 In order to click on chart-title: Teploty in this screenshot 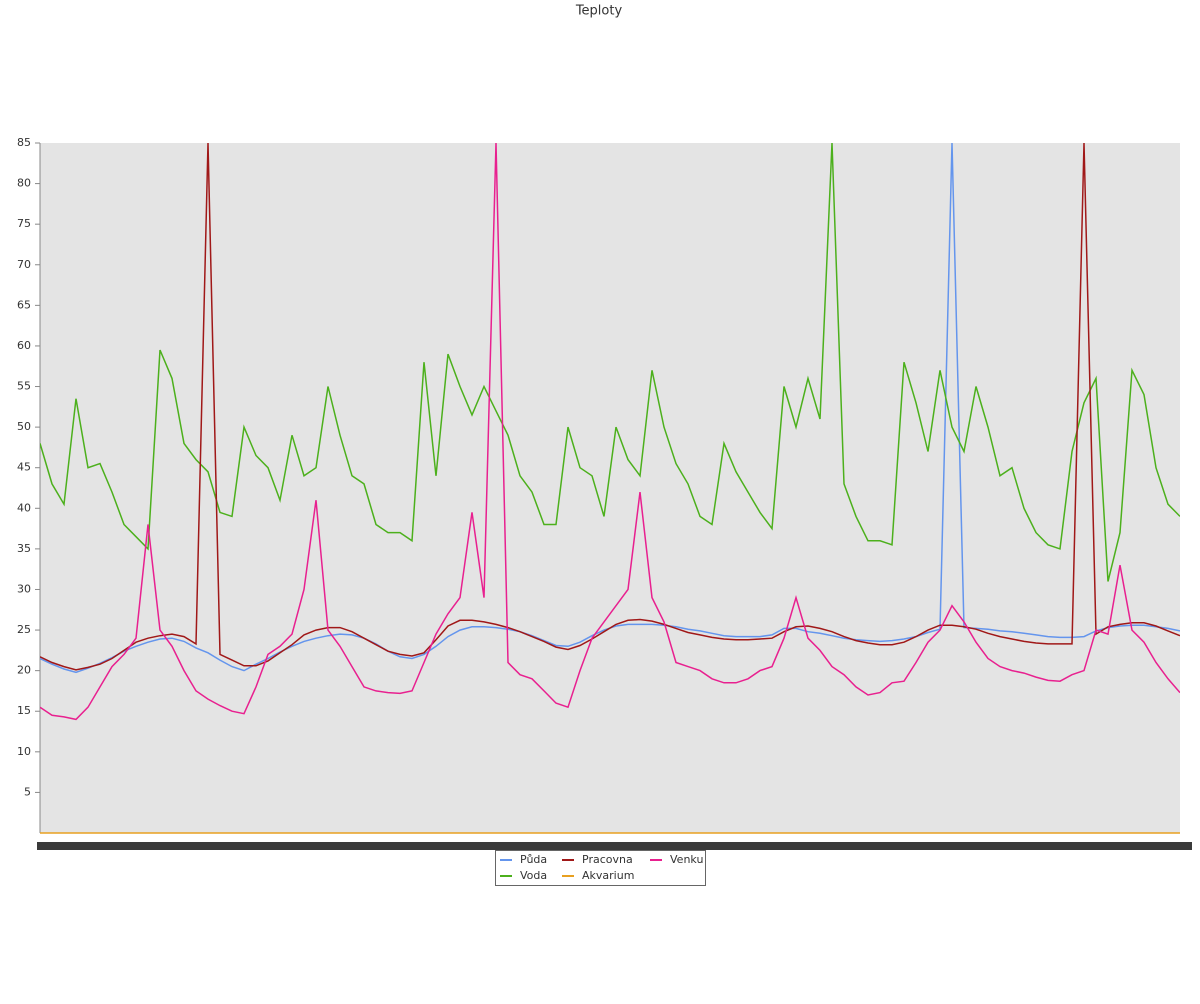, I will do `click(599, 11)`.